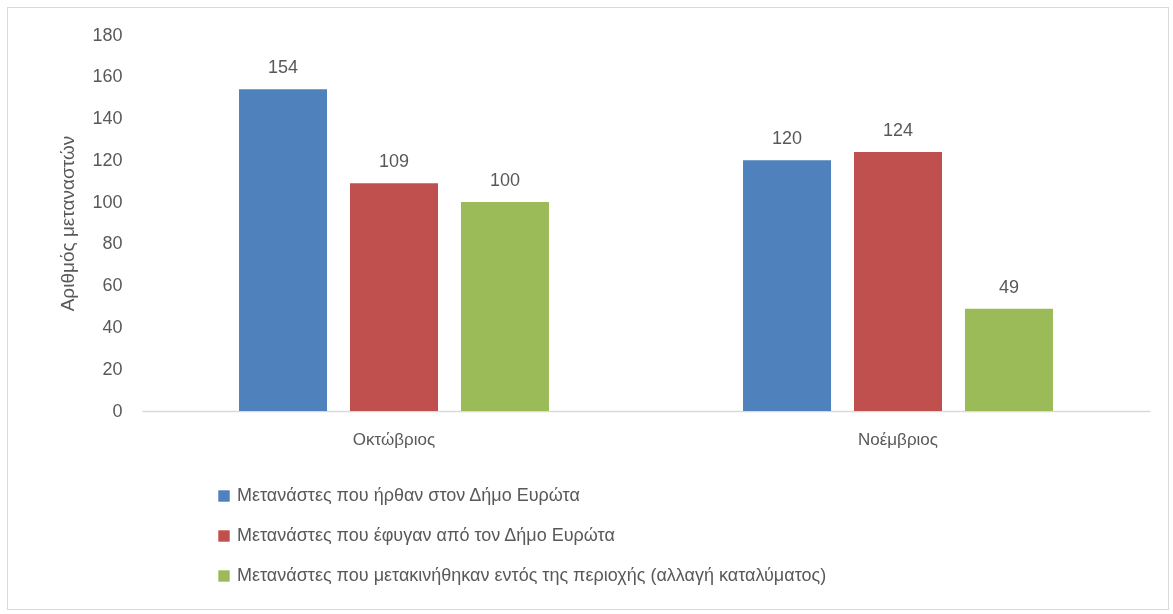  Describe the element at coordinates (394, 161) in the screenshot. I see `data-label: 109` at that location.